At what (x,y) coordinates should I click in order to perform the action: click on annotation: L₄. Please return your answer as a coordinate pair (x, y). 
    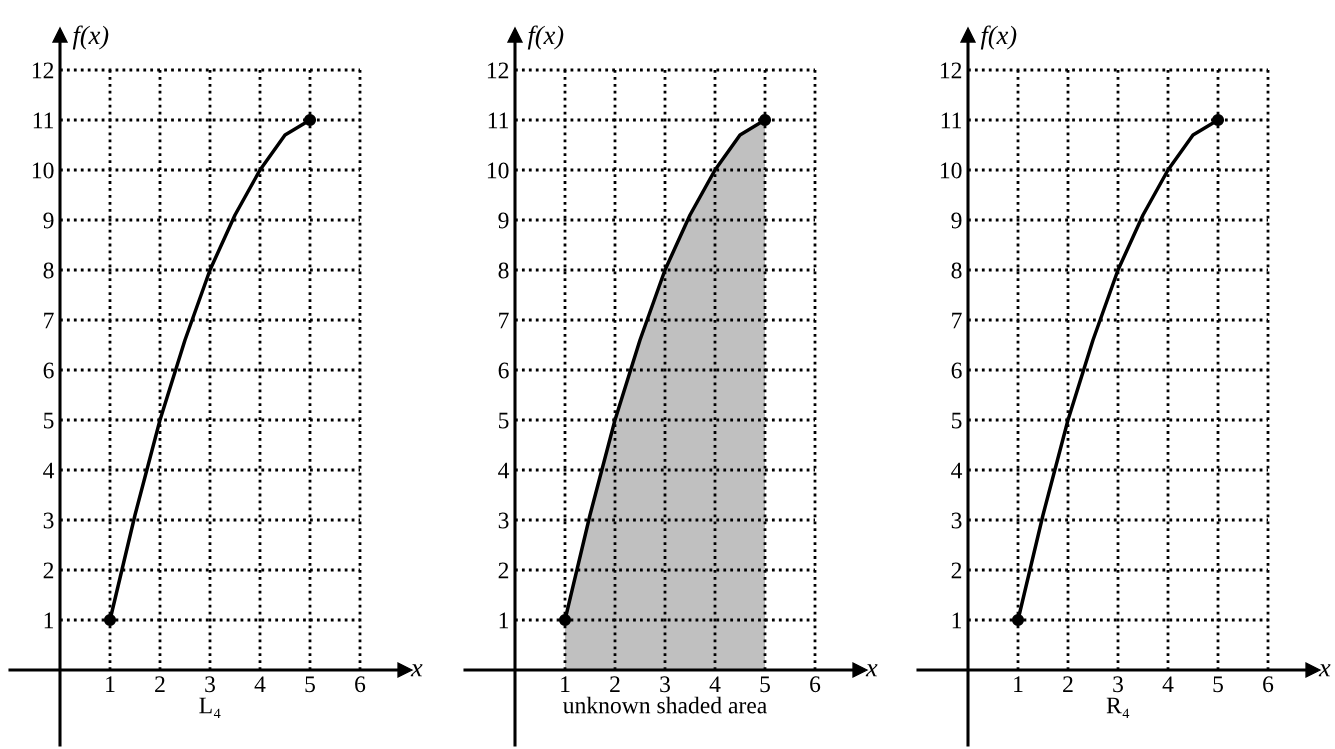
    Looking at the image, I should click on (210, 707).